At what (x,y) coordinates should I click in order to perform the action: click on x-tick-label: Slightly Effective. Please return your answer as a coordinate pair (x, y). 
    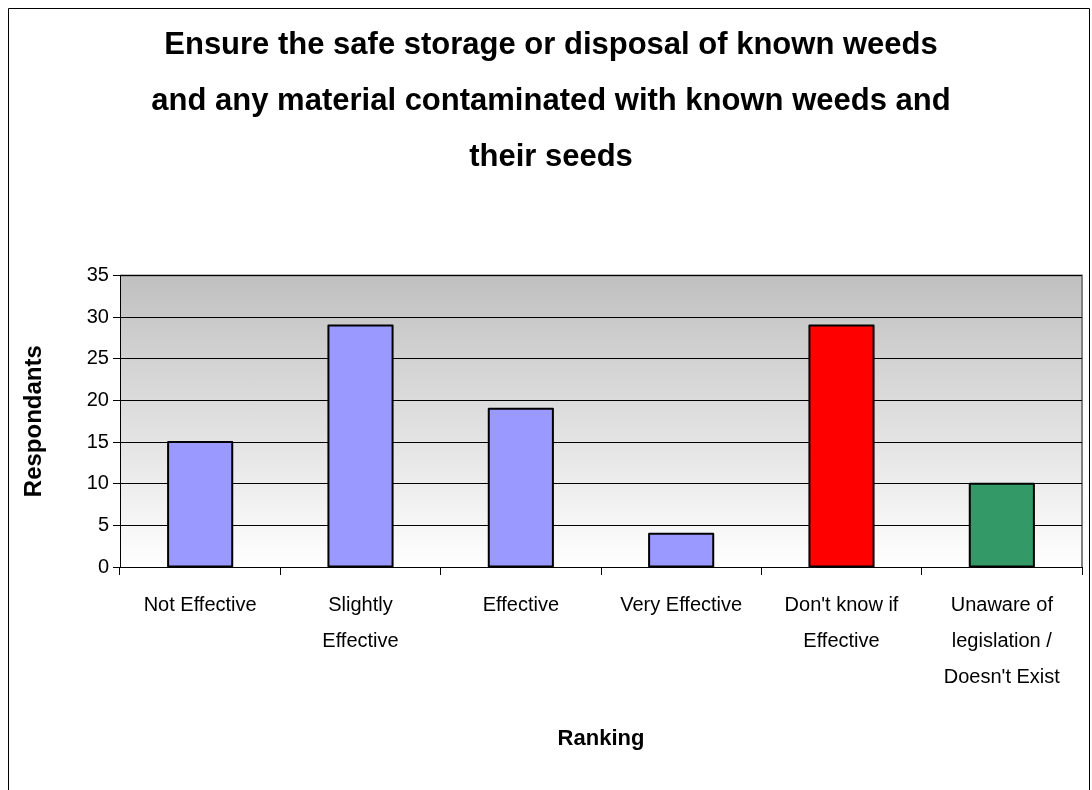
    Looking at the image, I should click on (360, 621).